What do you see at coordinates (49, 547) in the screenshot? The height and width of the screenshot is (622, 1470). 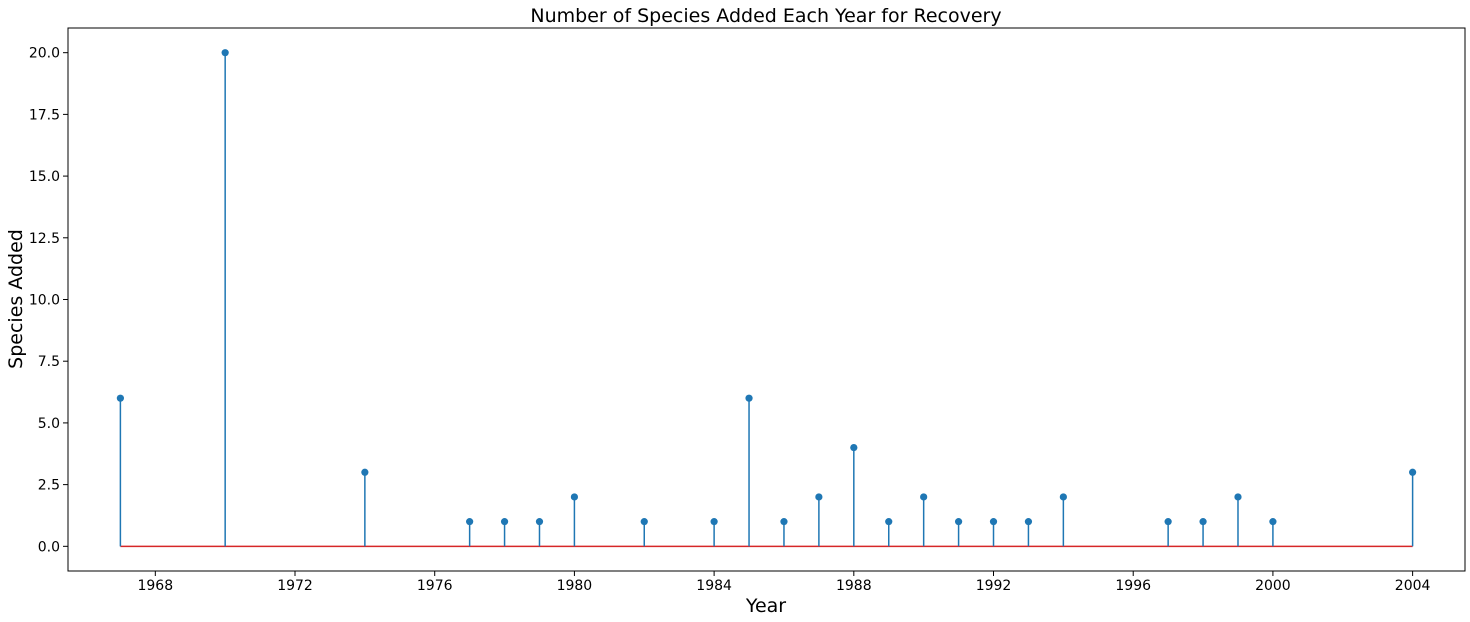 I see `y-tick-label: 0.0` at bounding box center [49, 547].